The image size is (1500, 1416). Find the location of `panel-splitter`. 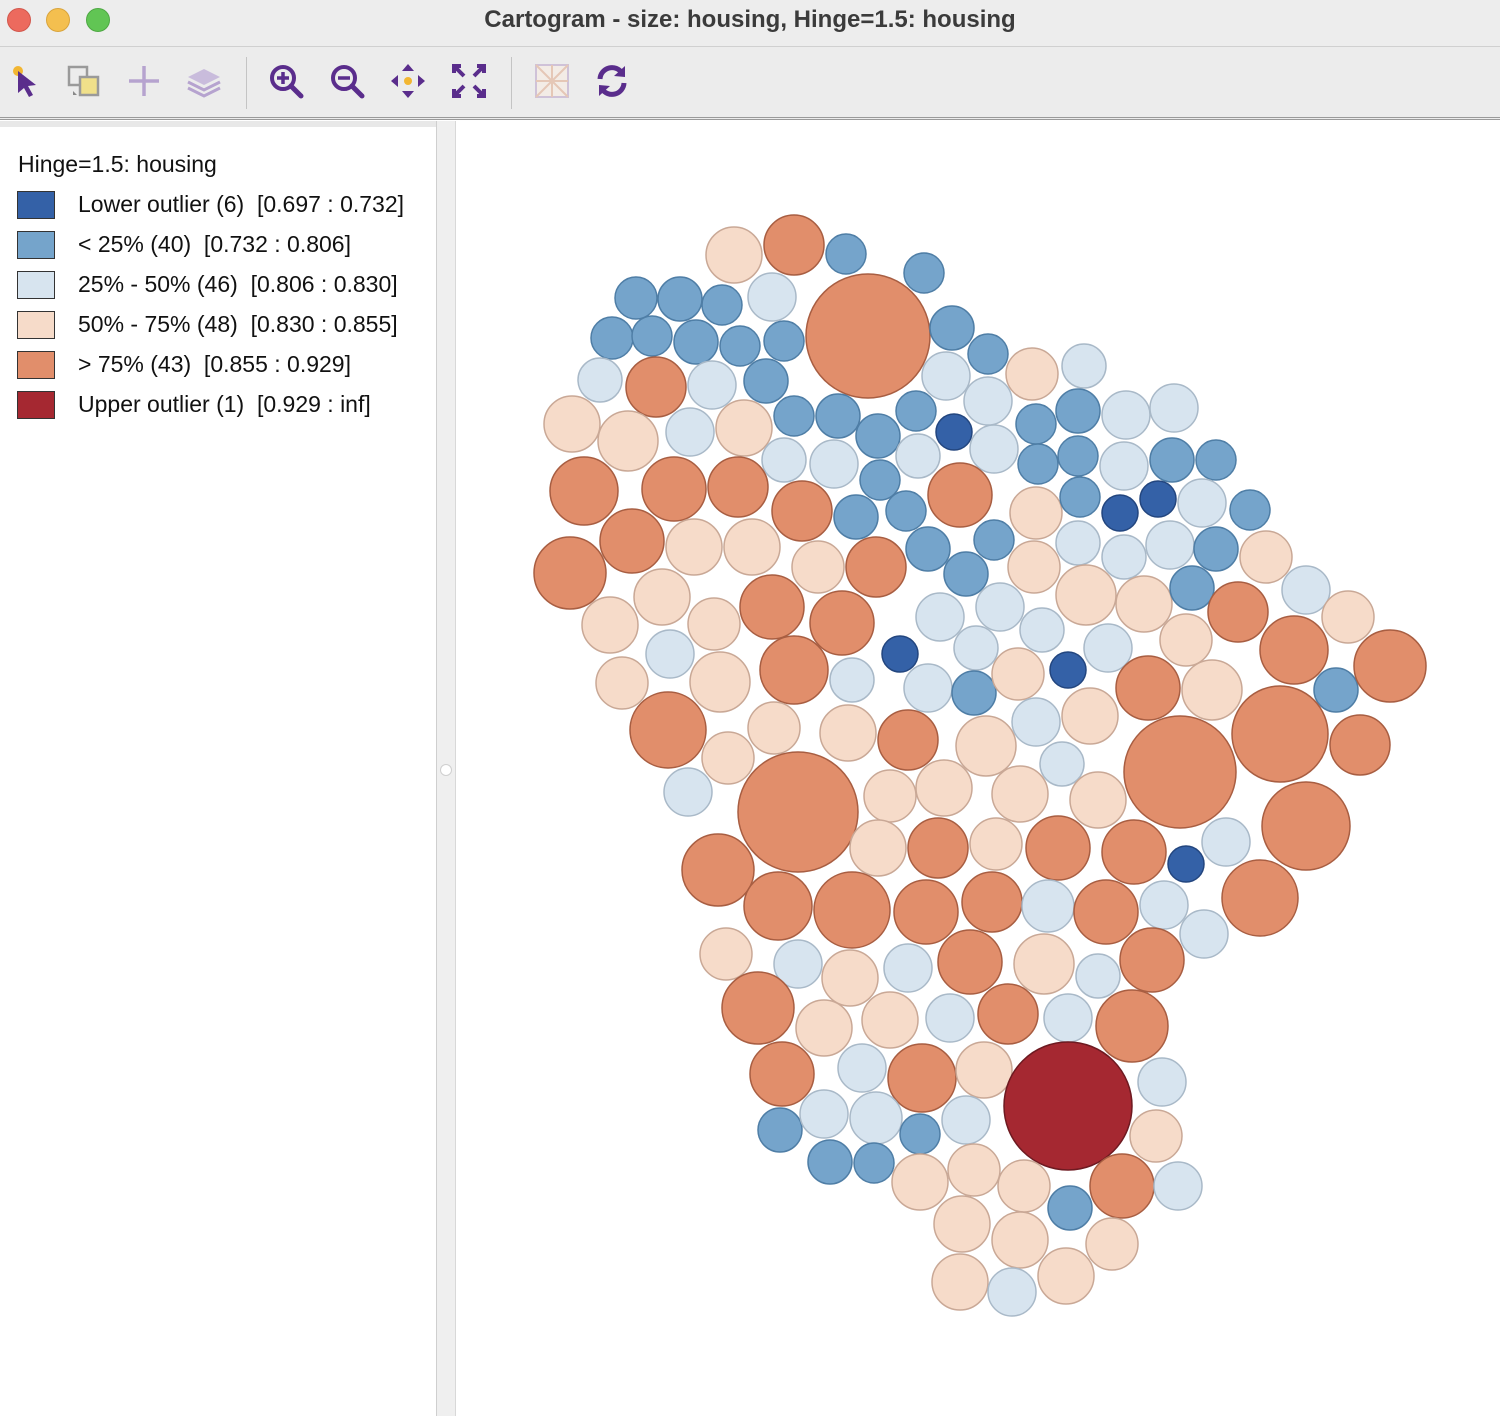

panel-splitter is located at coordinates (446, 768).